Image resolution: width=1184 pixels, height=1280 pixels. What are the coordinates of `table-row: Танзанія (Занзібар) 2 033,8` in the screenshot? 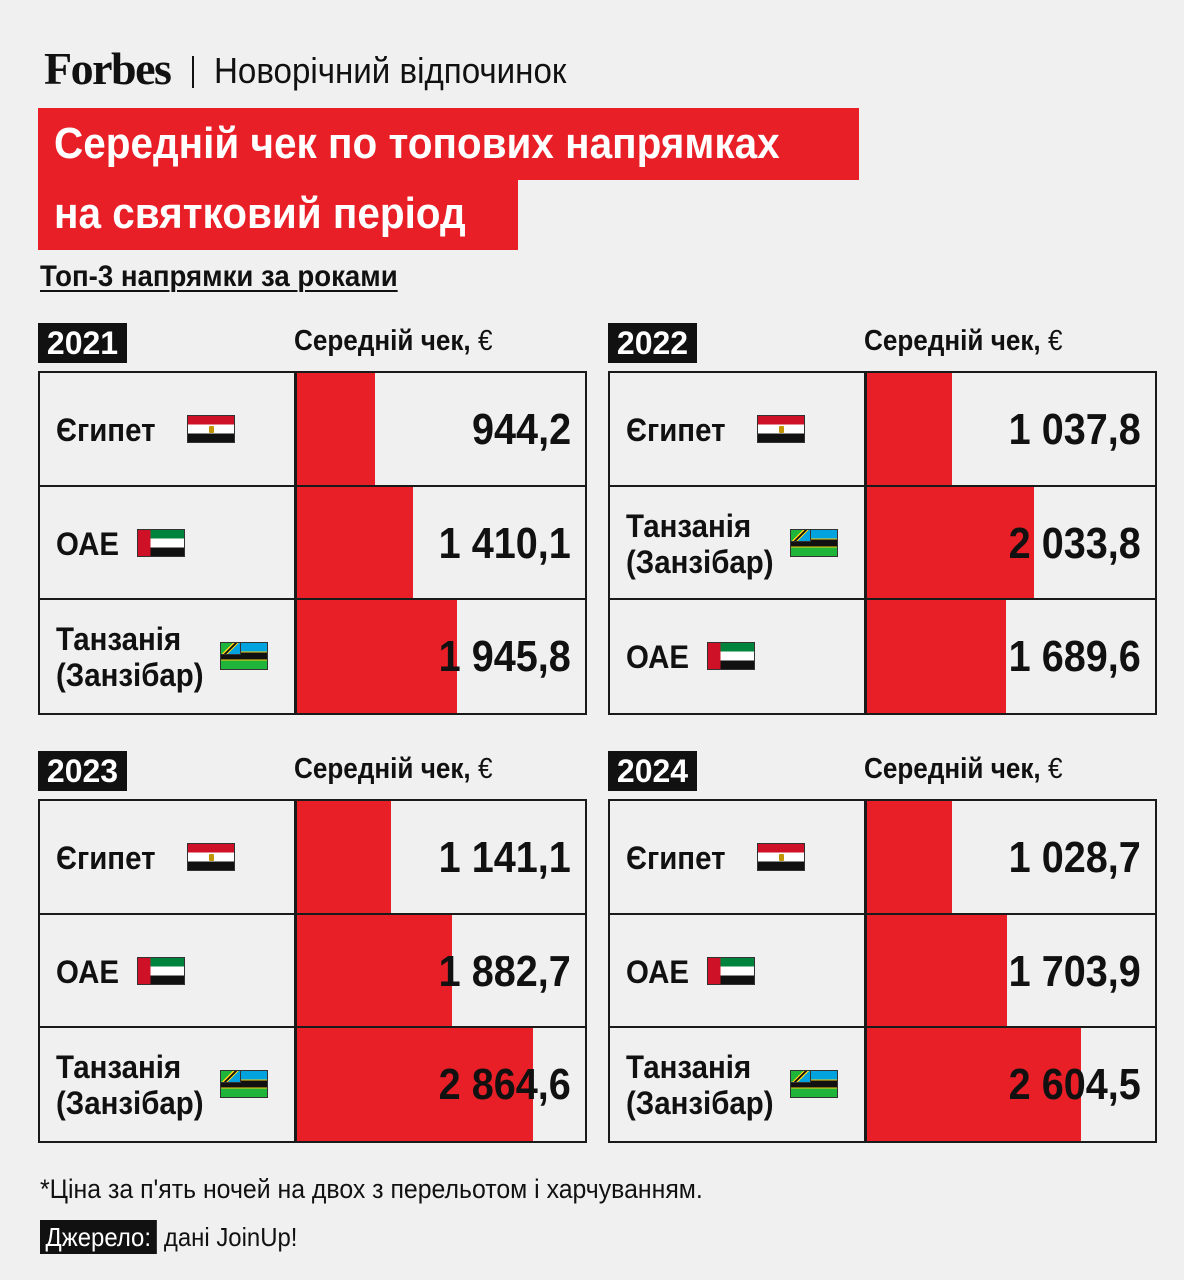 It's located at (882, 542).